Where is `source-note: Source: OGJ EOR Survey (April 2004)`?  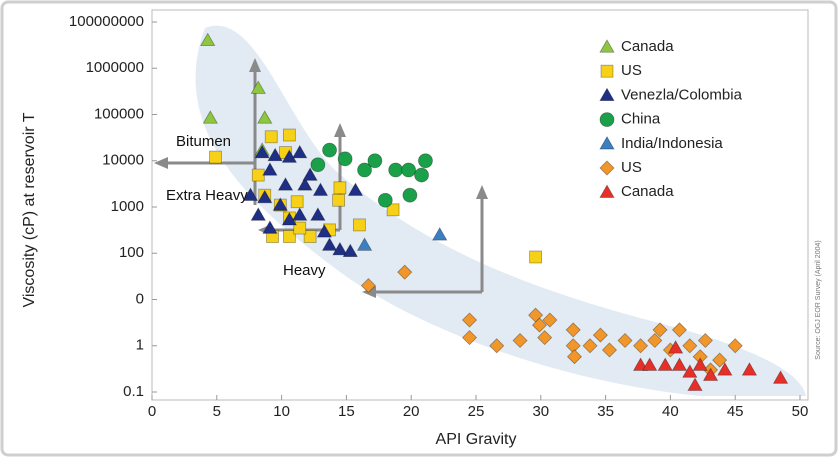
source-note: Source: OGJ EOR Survey (April 2004) is located at coordinates (818, 299).